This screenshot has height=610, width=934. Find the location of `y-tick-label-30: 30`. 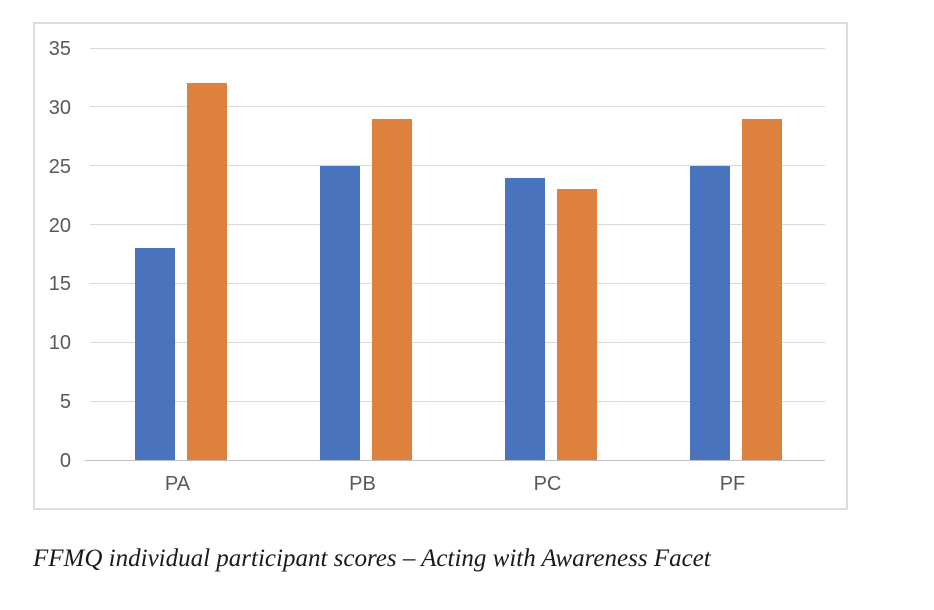

y-tick-label-30: 30 is located at coordinates (59, 107).